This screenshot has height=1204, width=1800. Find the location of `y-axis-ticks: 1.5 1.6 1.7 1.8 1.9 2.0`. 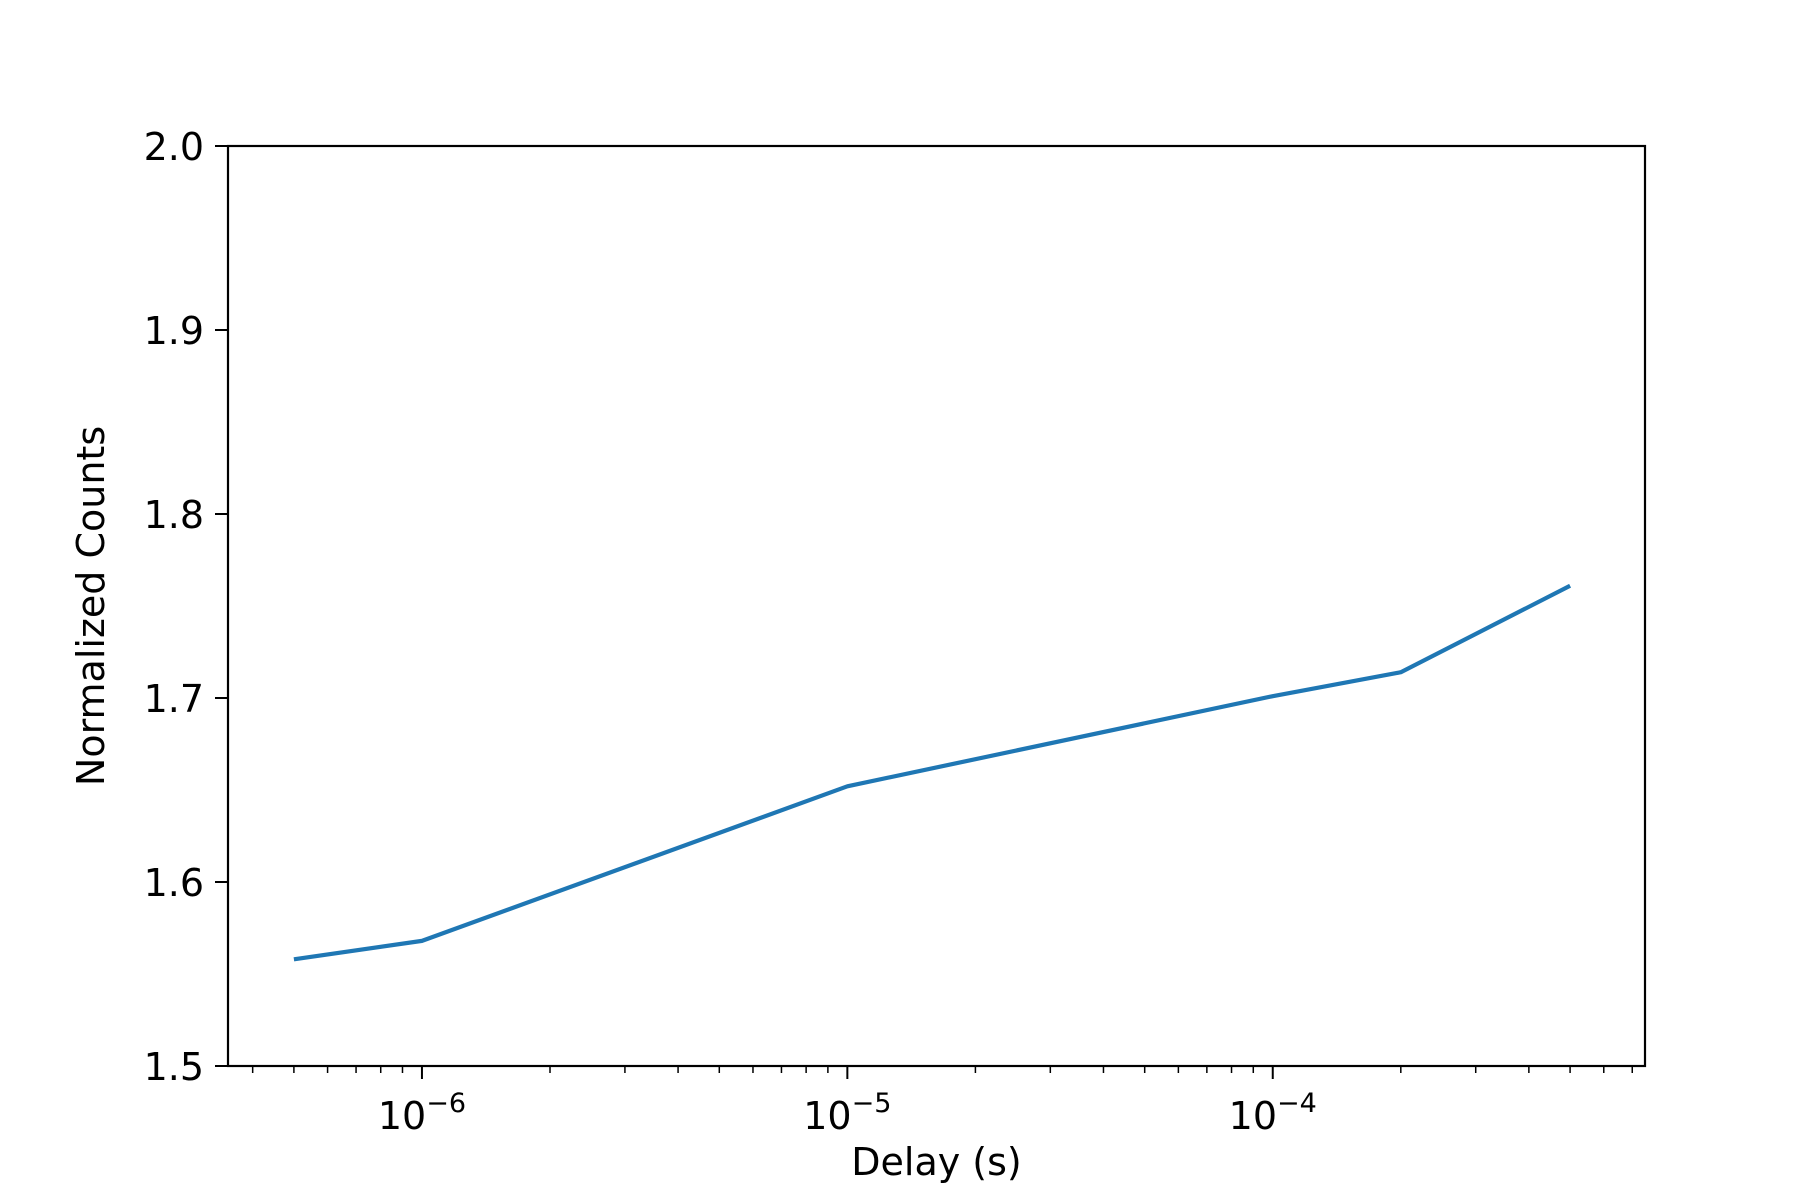

y-axis-ticks: 1.5 1.6 1.7 1.8 1.9 2.0 is located at coordinates (186, 607).